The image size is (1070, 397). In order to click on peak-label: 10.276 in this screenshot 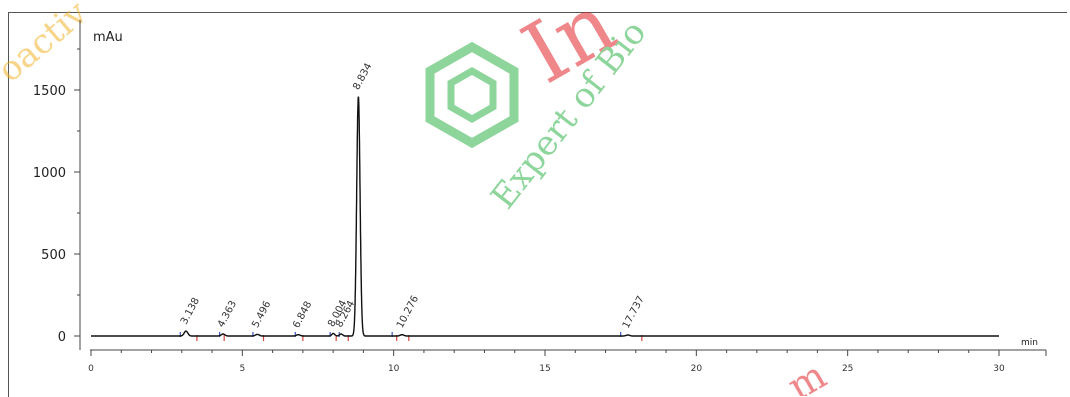, I will do `click(408, 312)`.